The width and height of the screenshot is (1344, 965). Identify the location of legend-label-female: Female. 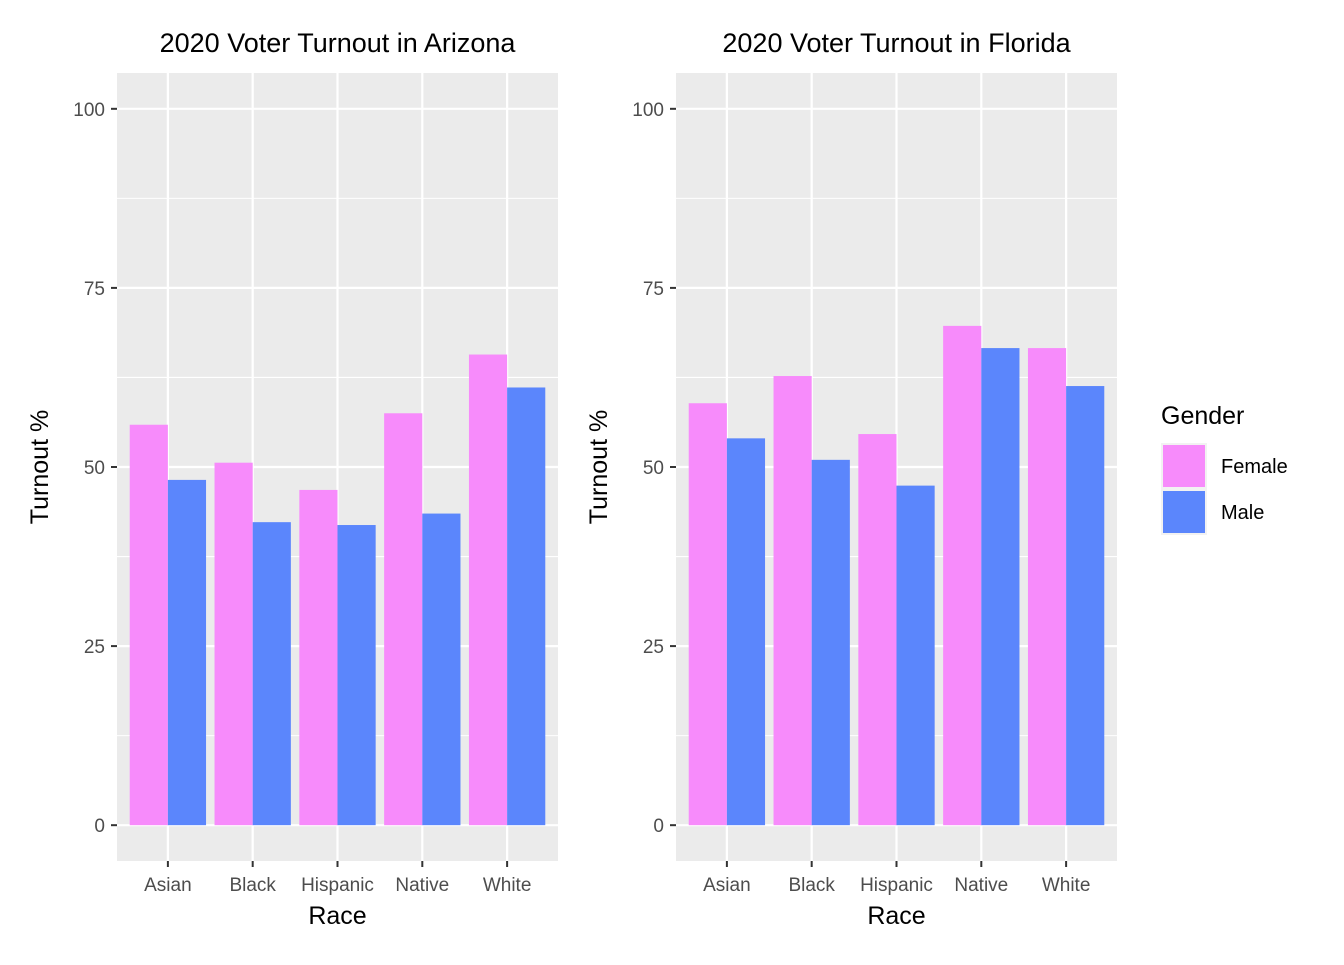
(1254, 467).